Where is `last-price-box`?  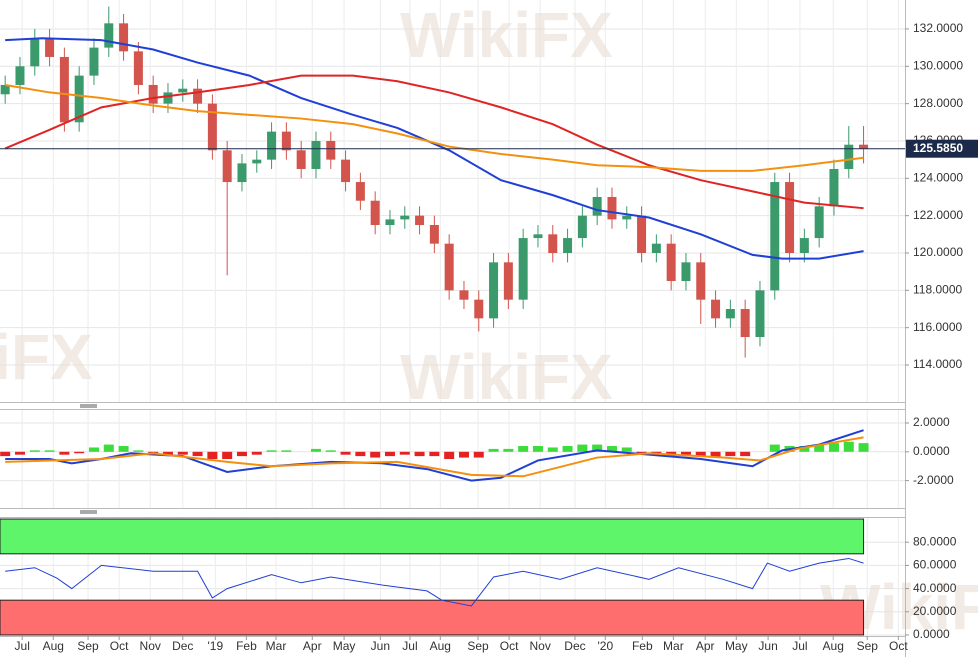
last-price-box is located at coordinates (942, 148).